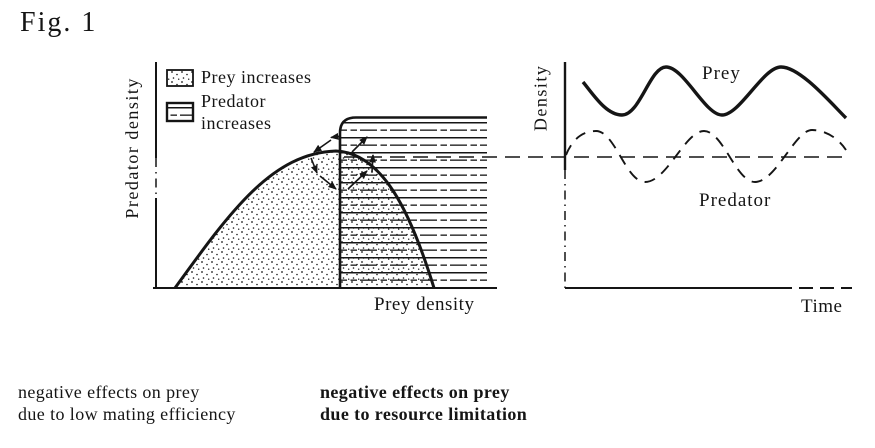  What do you see at coordinates (233, 101) in the screenshot?
I see `legend-label-predator-increases-line1: Predator` at bounding box center [233, 101].